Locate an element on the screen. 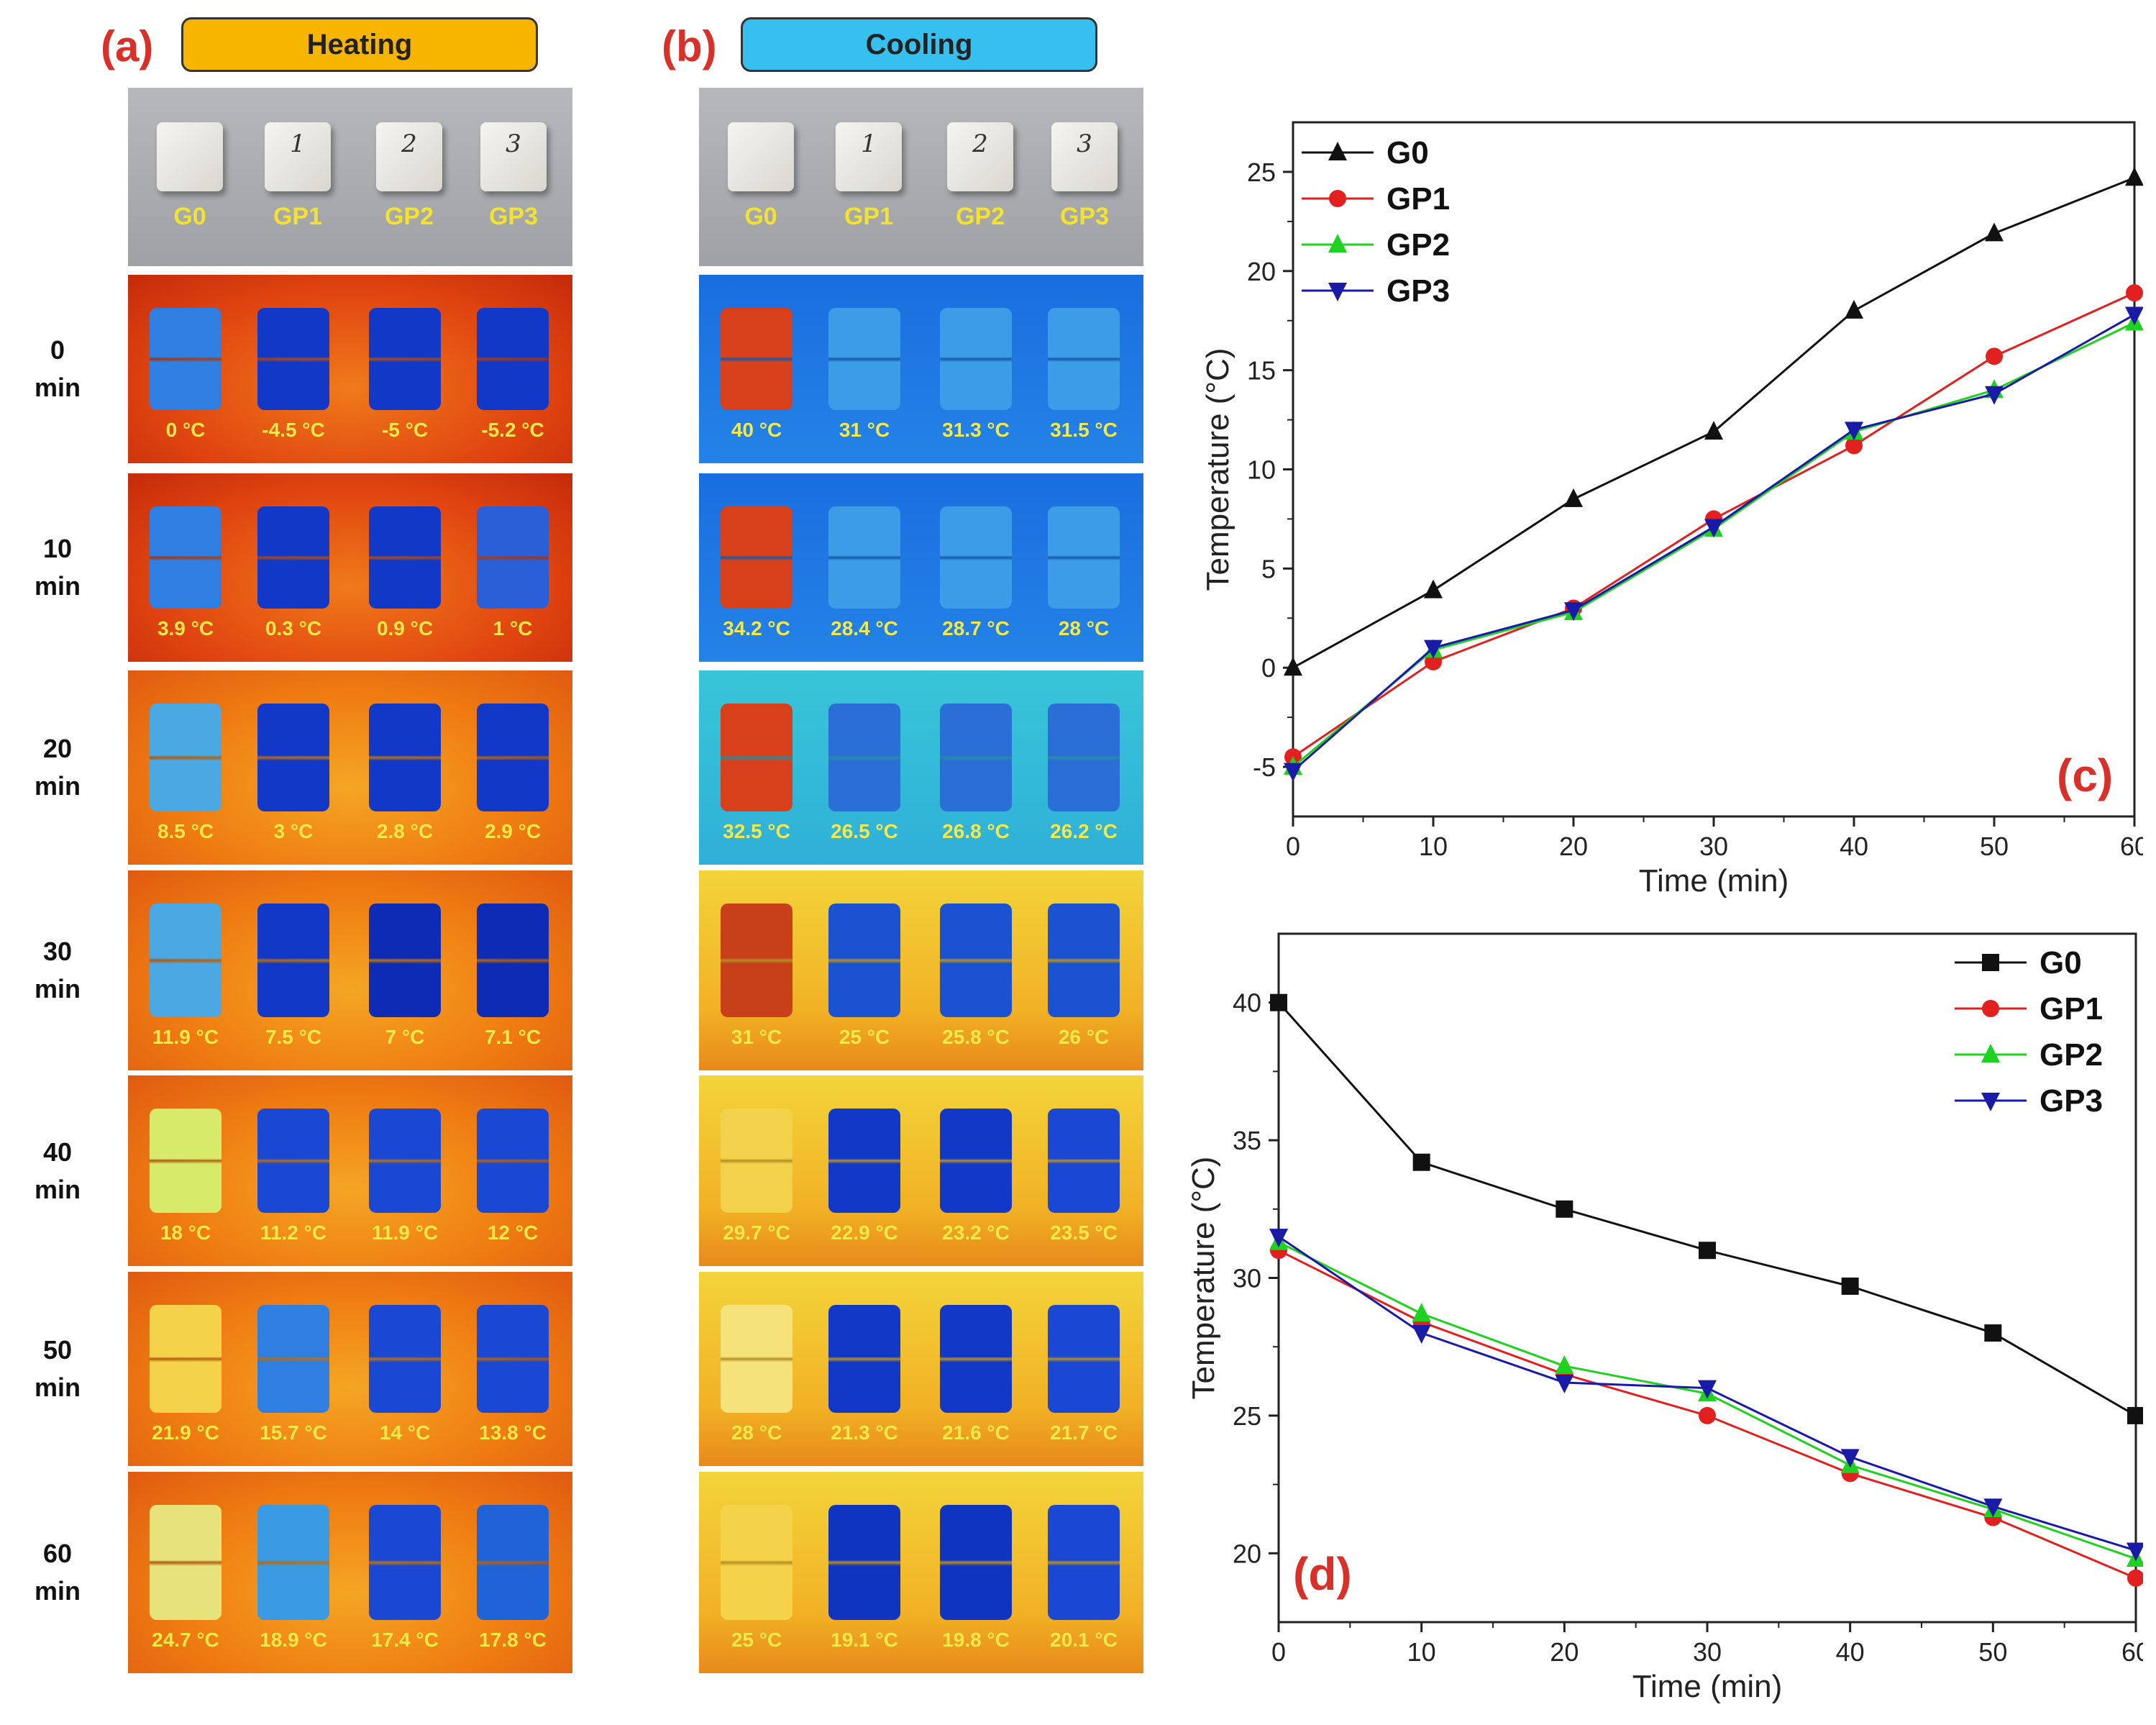 The height and width of the screenshot is (1725, 2156). x-tick-label: 50 is located at coordinates (1992, 1652).